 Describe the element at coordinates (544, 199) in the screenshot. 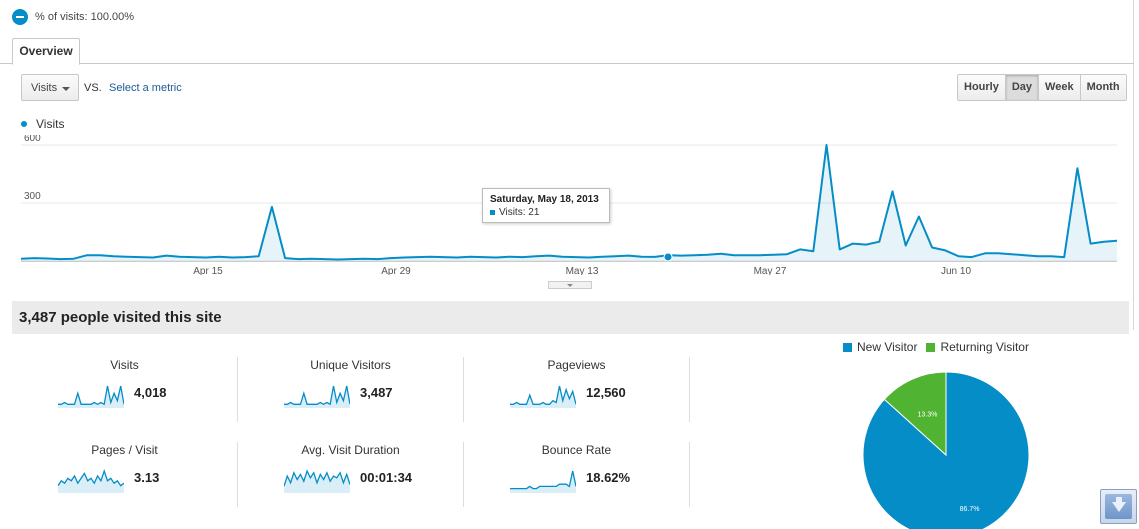

I see `tooltip-date: Saturday, May 18, 2013` at that location.